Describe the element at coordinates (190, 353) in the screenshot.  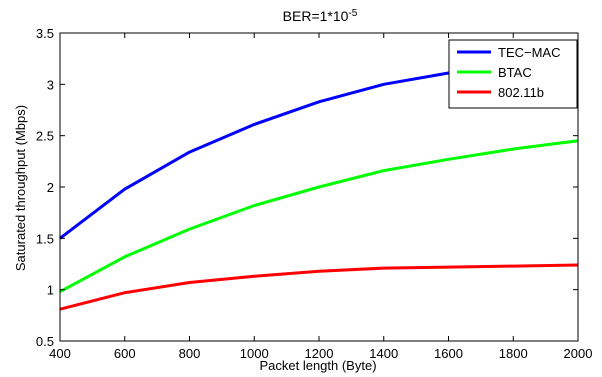
I see `x-tick-label: 800` at that location.